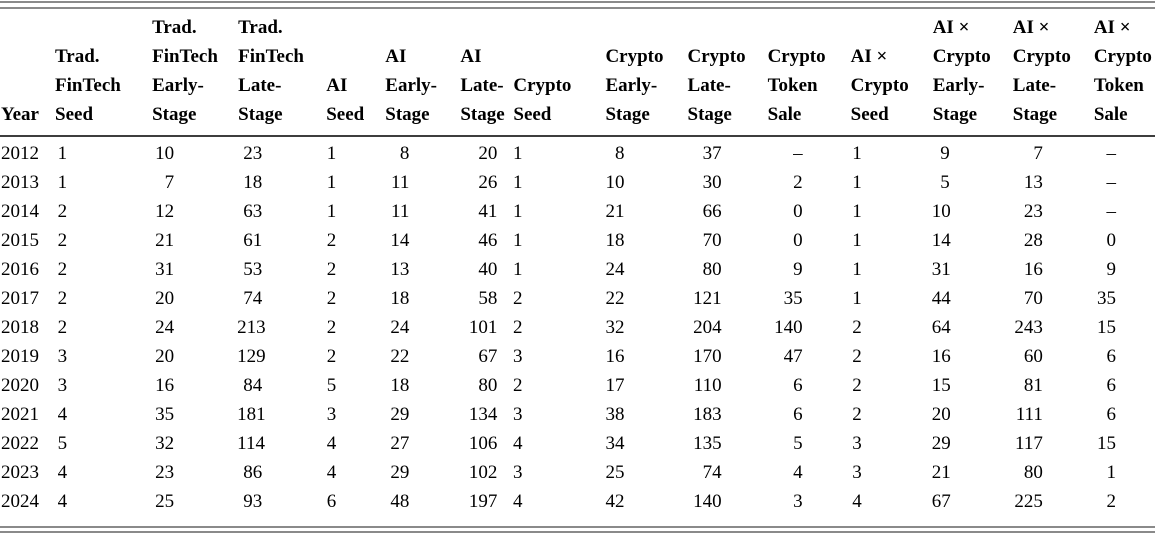 Image resolution: width=1155 pixels, height=533 pixels. I want to click on data-cell-ai-late: 197, so click(483, 501).